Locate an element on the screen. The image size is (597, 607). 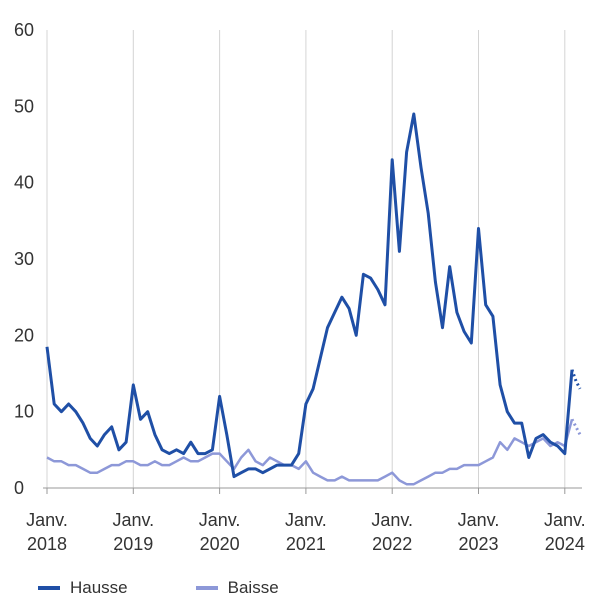
y-tick-label: 60 is located at coordinates (24, 30).